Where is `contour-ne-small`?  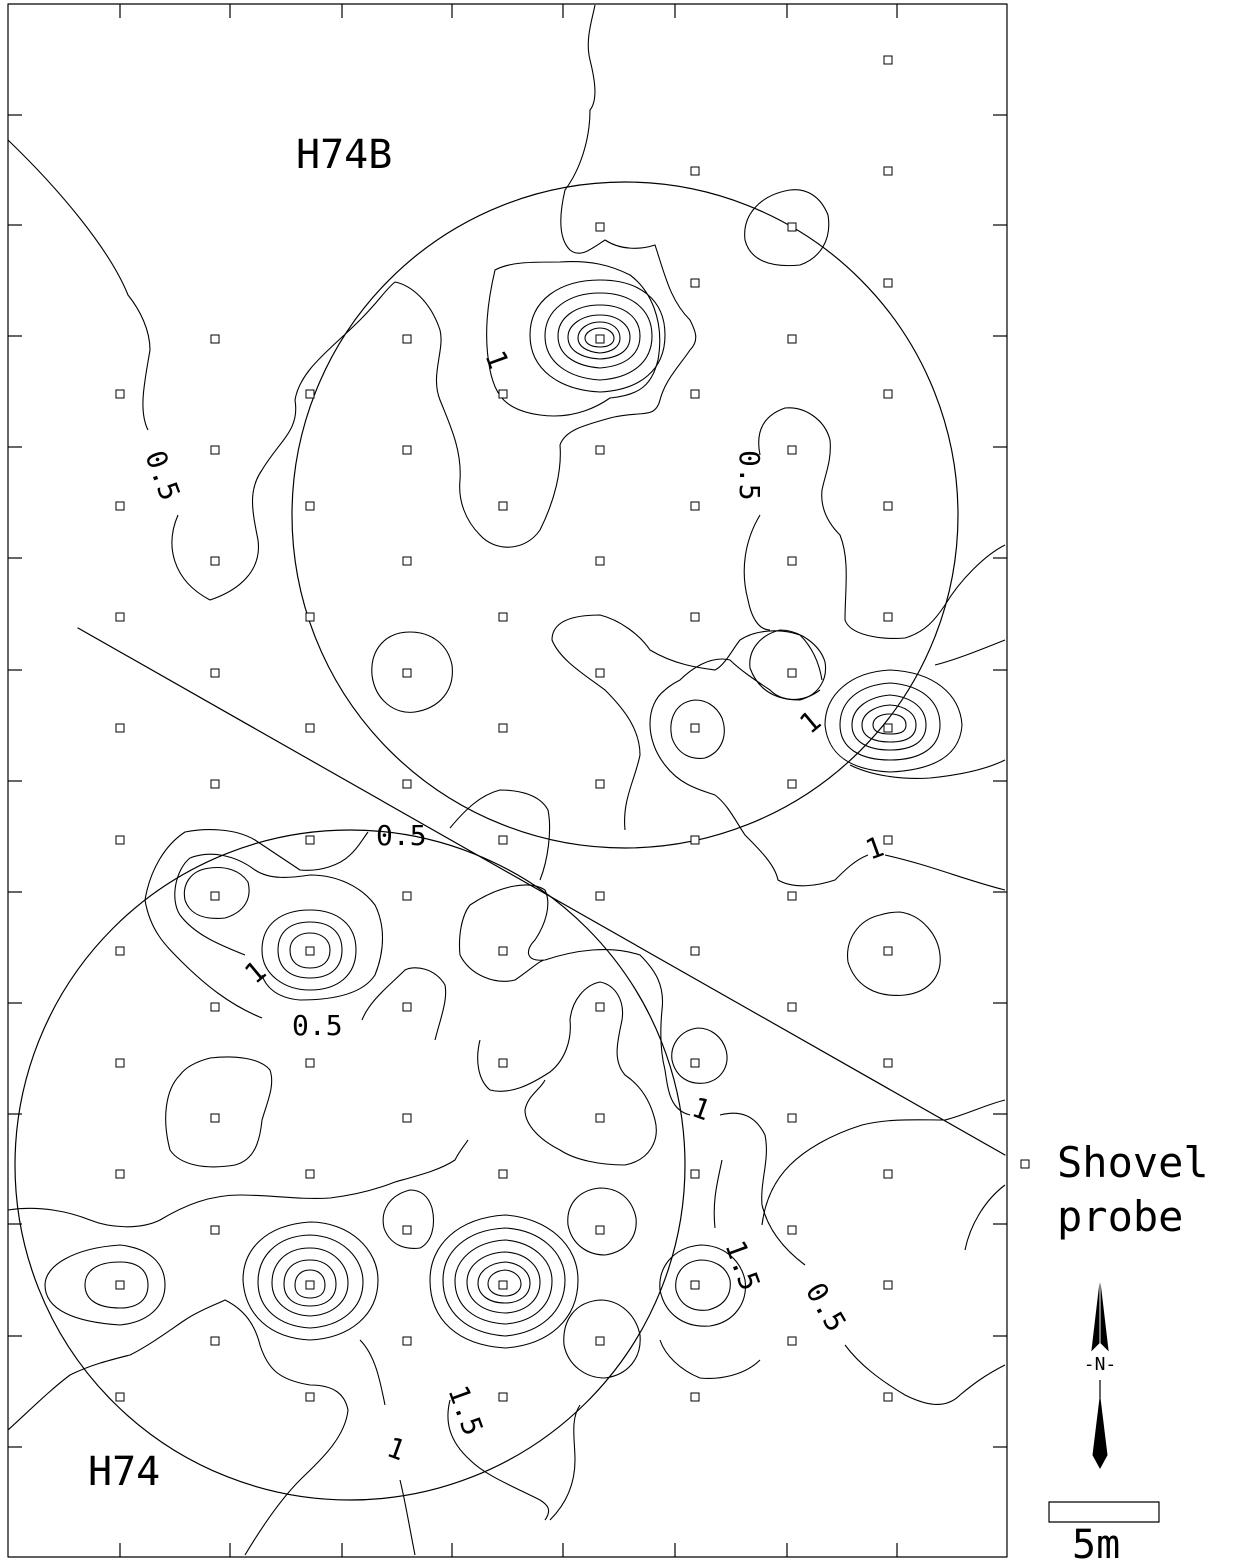 contour-ne-small is located at coordinates (787, 228).